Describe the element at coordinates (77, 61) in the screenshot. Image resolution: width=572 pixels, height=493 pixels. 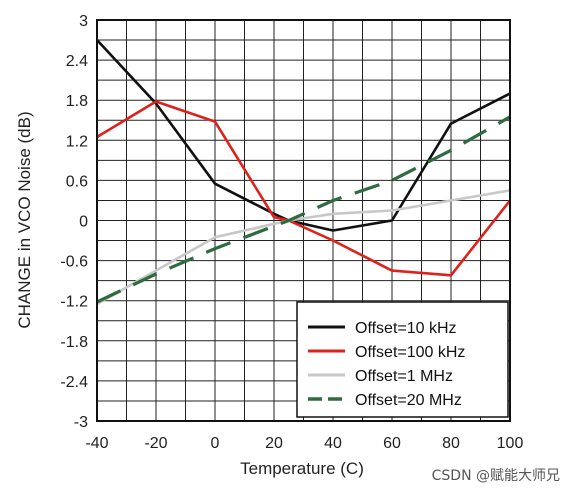
I see `y-tick-label: 2.4` at that location.